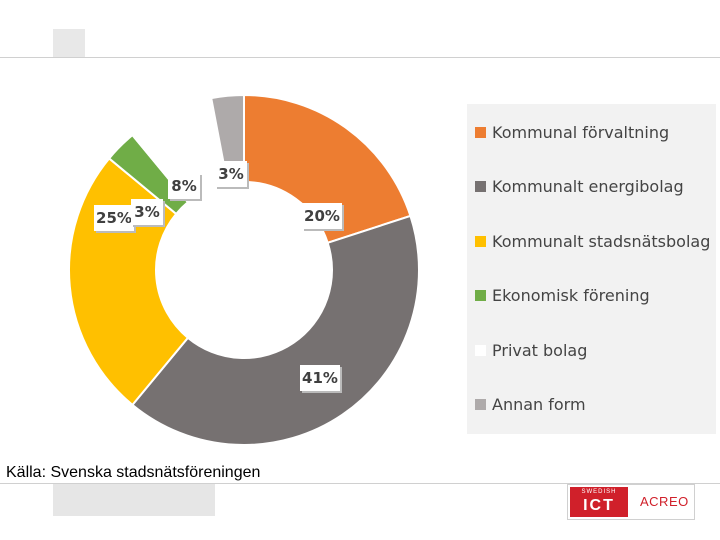  I want to click on legend-item-3: Ekonomisk förening, so click(562, 296).